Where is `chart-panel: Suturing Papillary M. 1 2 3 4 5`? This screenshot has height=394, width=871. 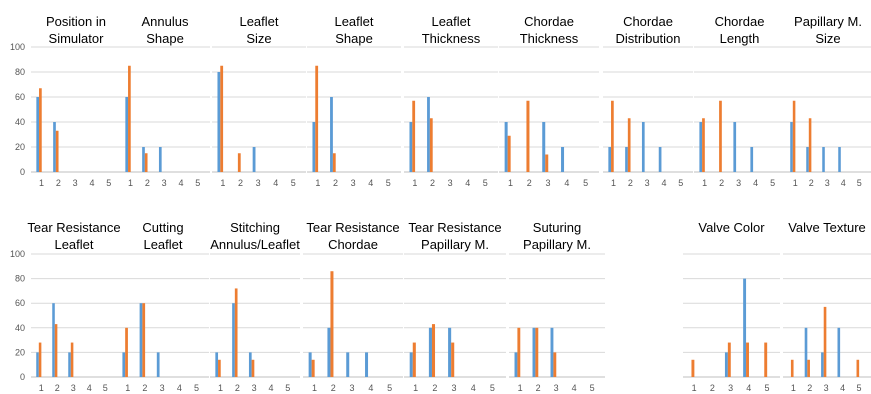
chart-panel: Suturing Papillary M. 1 2 3 4 5 is located at coordinates (557, 306).